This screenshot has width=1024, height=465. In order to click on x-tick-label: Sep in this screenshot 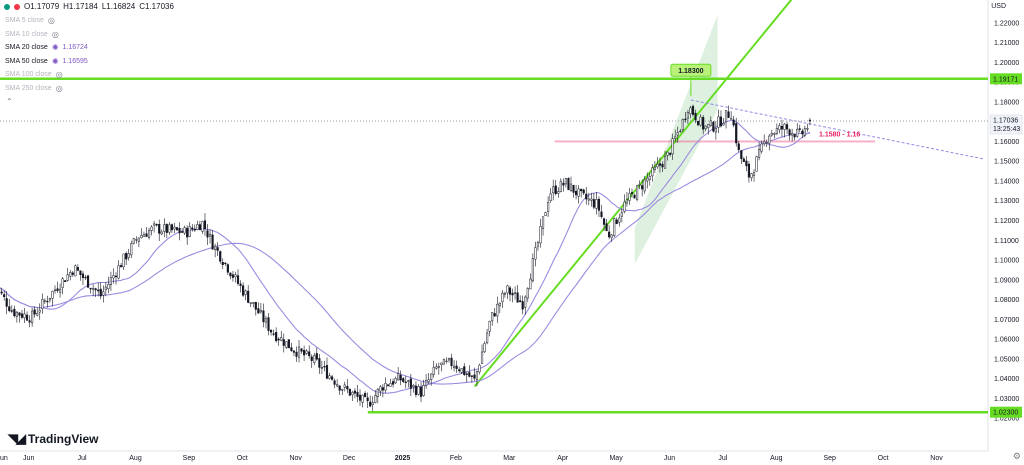, I will do `click(829, 458)`.